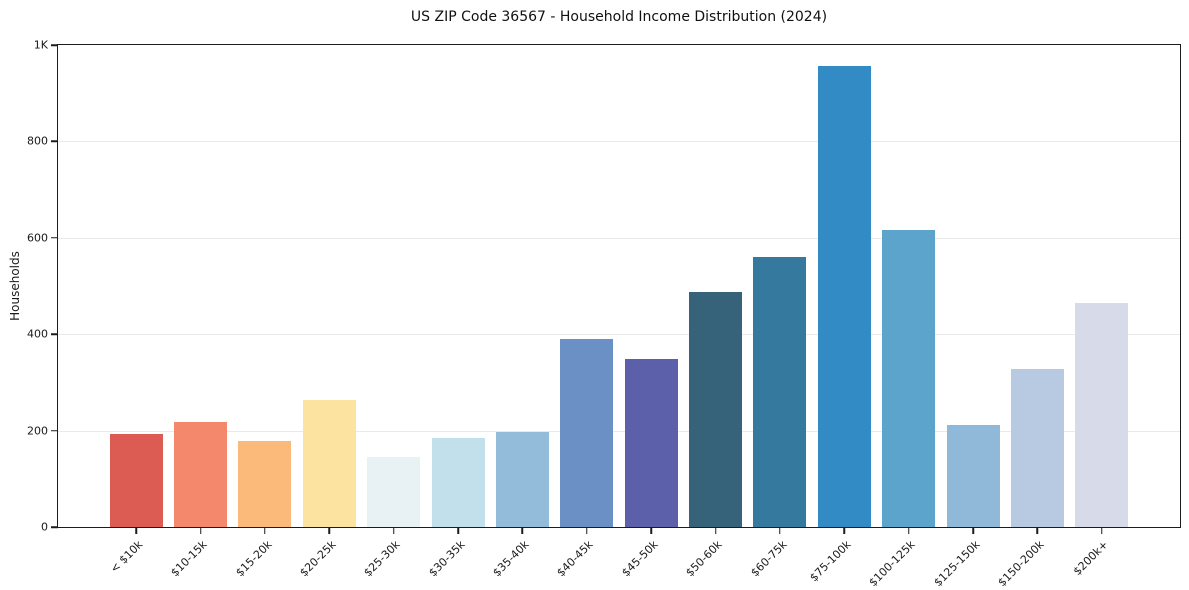 The image size is (1189, 590). What do you see at coordinates (1091, 558) in the screenshot?
I see `x-tick-label: $200k+` at bounding box center [1091, 558].